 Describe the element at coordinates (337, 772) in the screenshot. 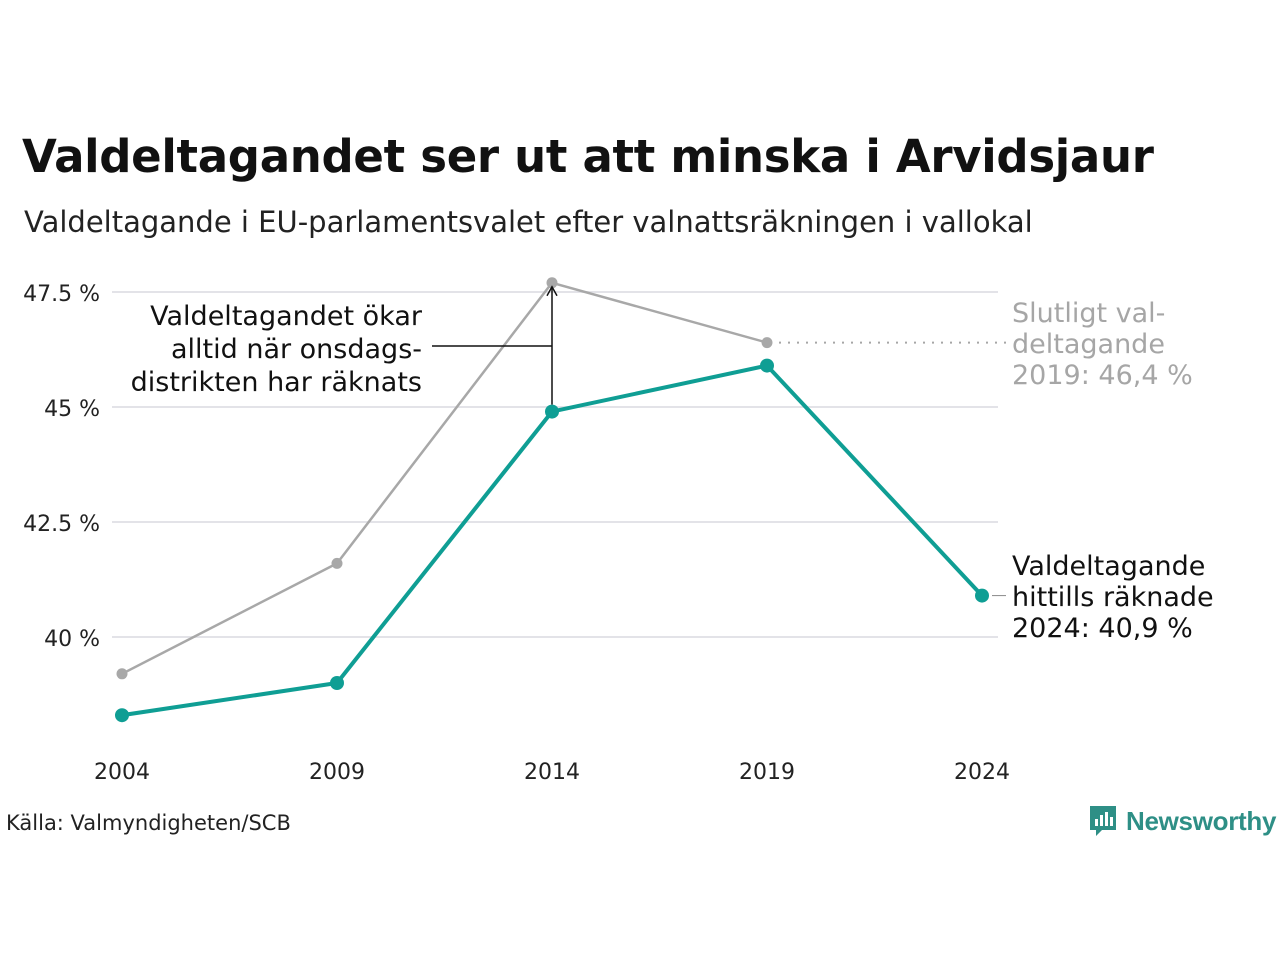

I see `x-tick-label: 2009` at that location.